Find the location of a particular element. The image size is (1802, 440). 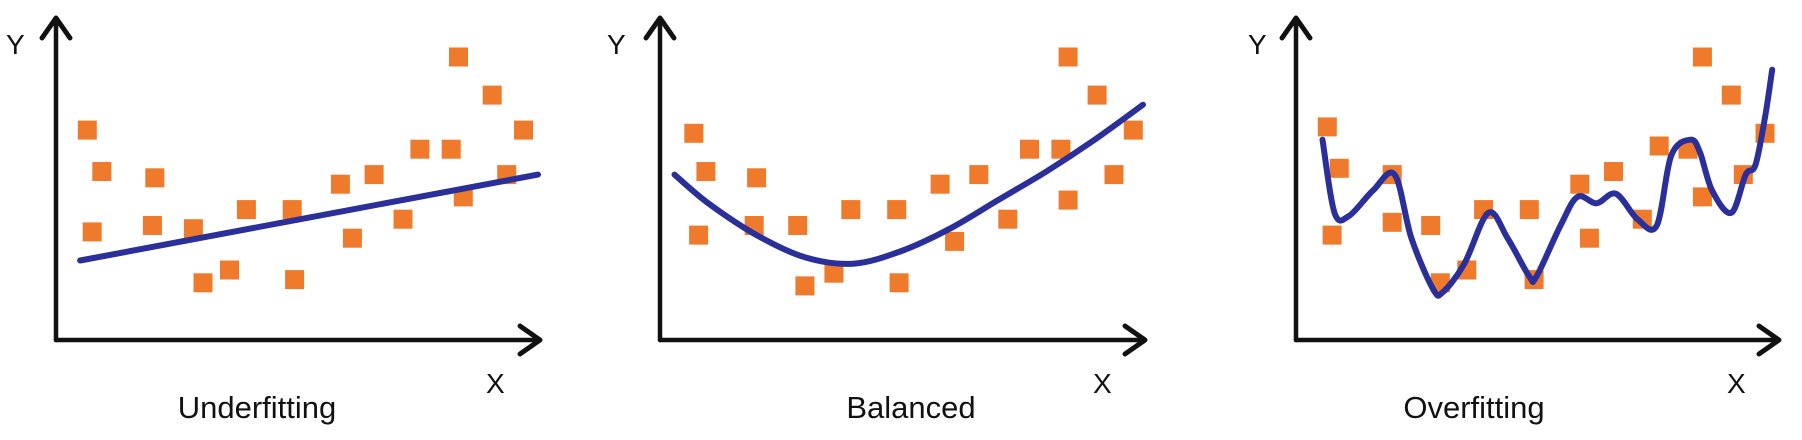

panel-title: Underfitting is located at coordinates (257, 407).